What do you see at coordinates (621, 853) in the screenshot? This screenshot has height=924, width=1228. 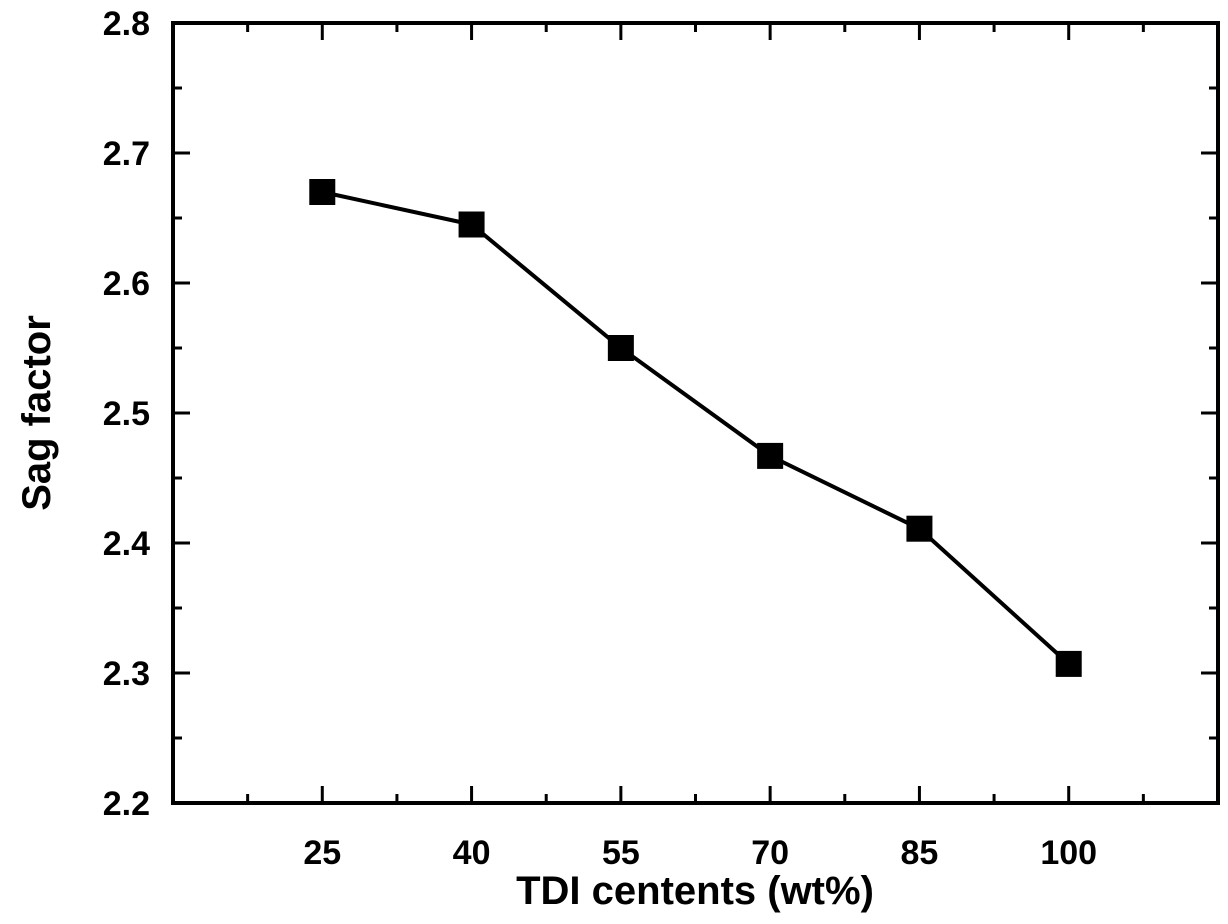 I see `x-tick-label: 55` at bounding box center [621, 853].